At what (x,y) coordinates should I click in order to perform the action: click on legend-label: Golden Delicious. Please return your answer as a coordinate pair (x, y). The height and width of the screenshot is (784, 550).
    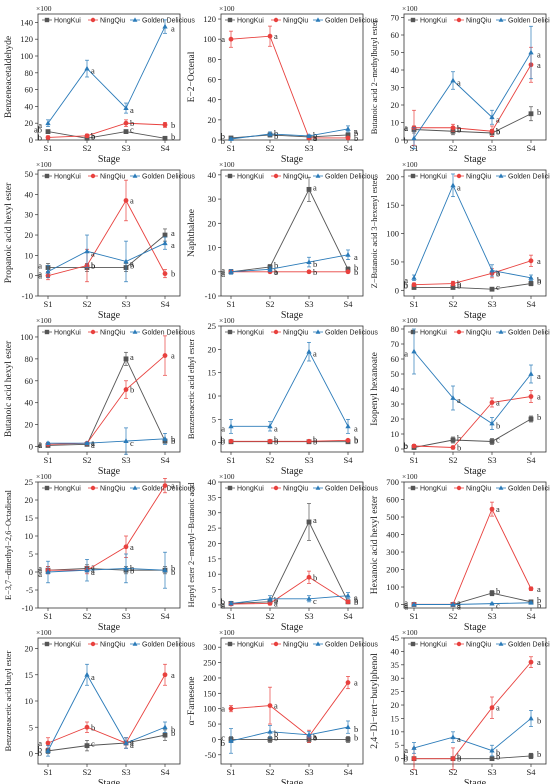
    Looking at the image, I should click on (351, 489).